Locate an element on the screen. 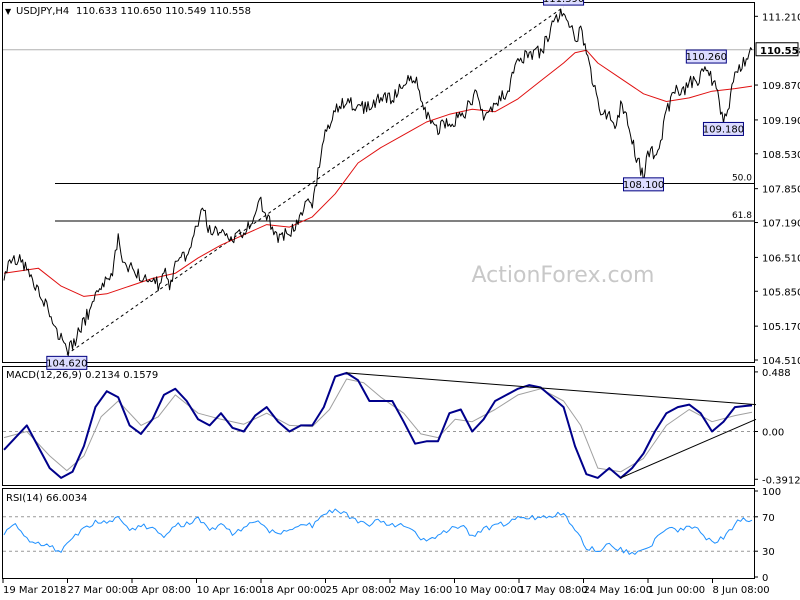  x-tick-label-1: 27 Mar 00:00 is located at coordinates (101, 590).